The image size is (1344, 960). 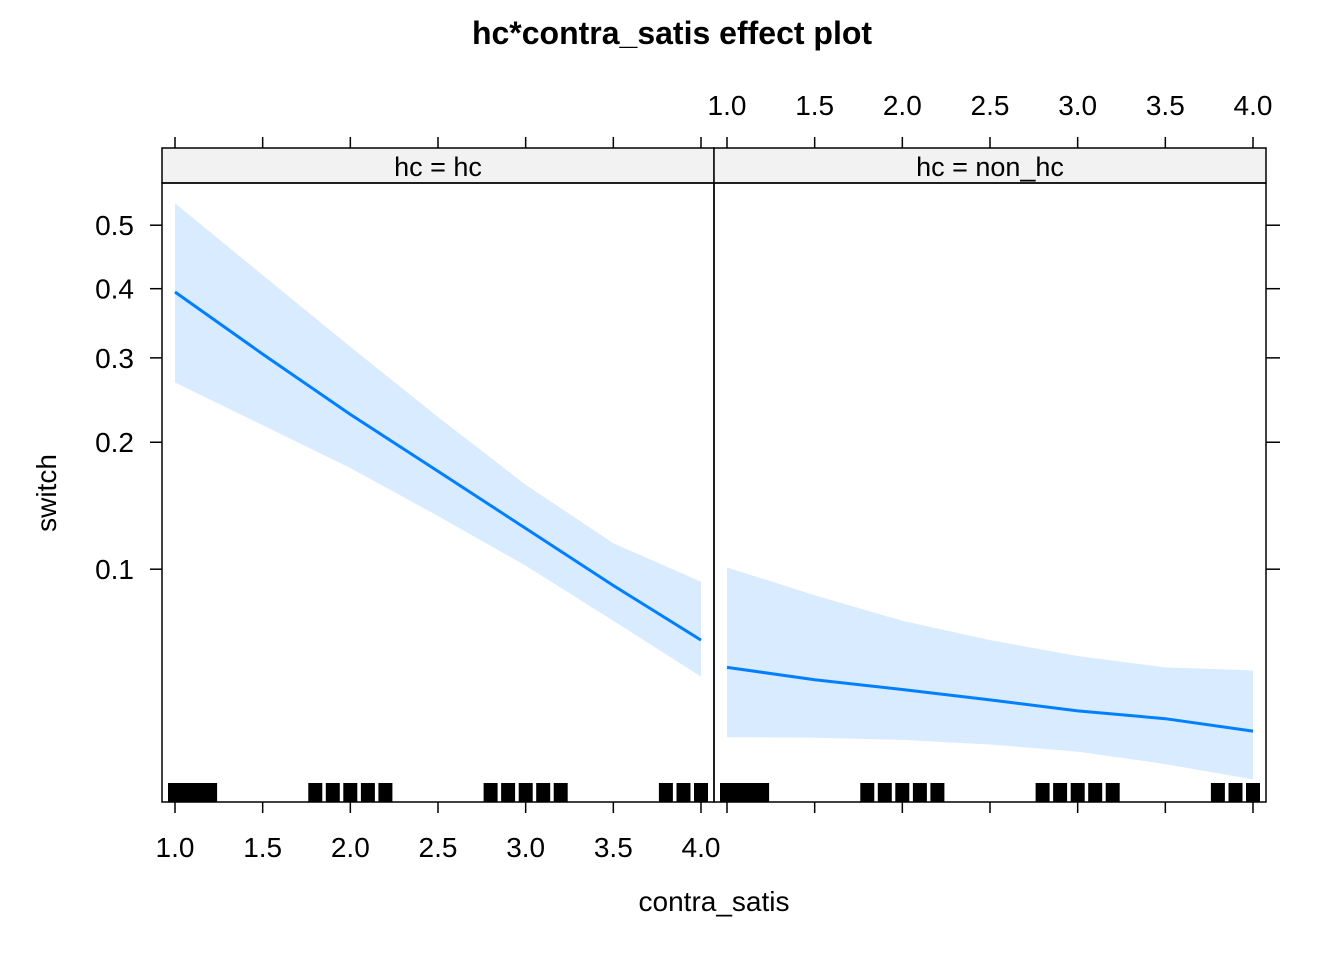 I want to click on strip-label-hc: hc = hc, so click(x=438, y=167).